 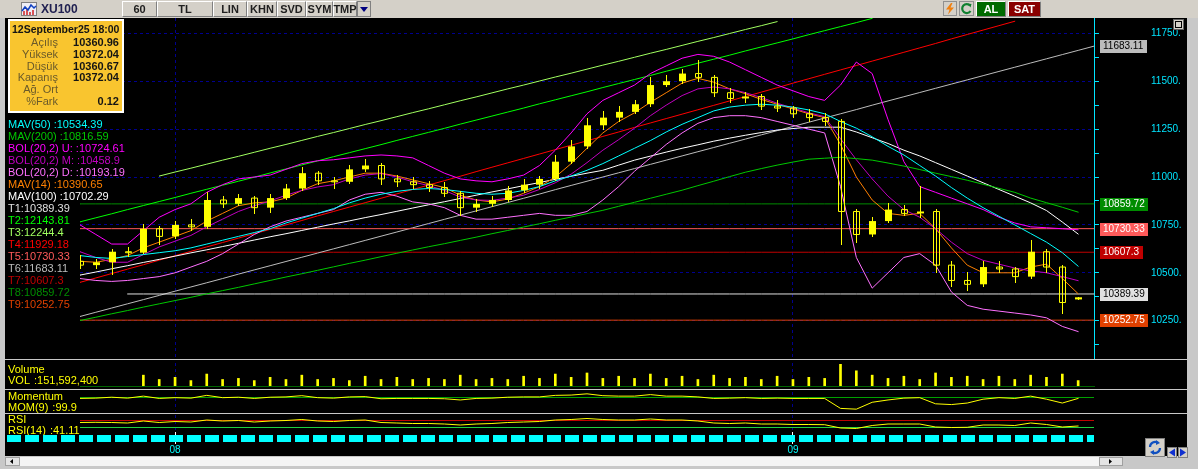 What do you see at coordinates (1166, 128) in the screenshot?
I see `y-tick-label: 11250.` at bounding box center [1166, 128].